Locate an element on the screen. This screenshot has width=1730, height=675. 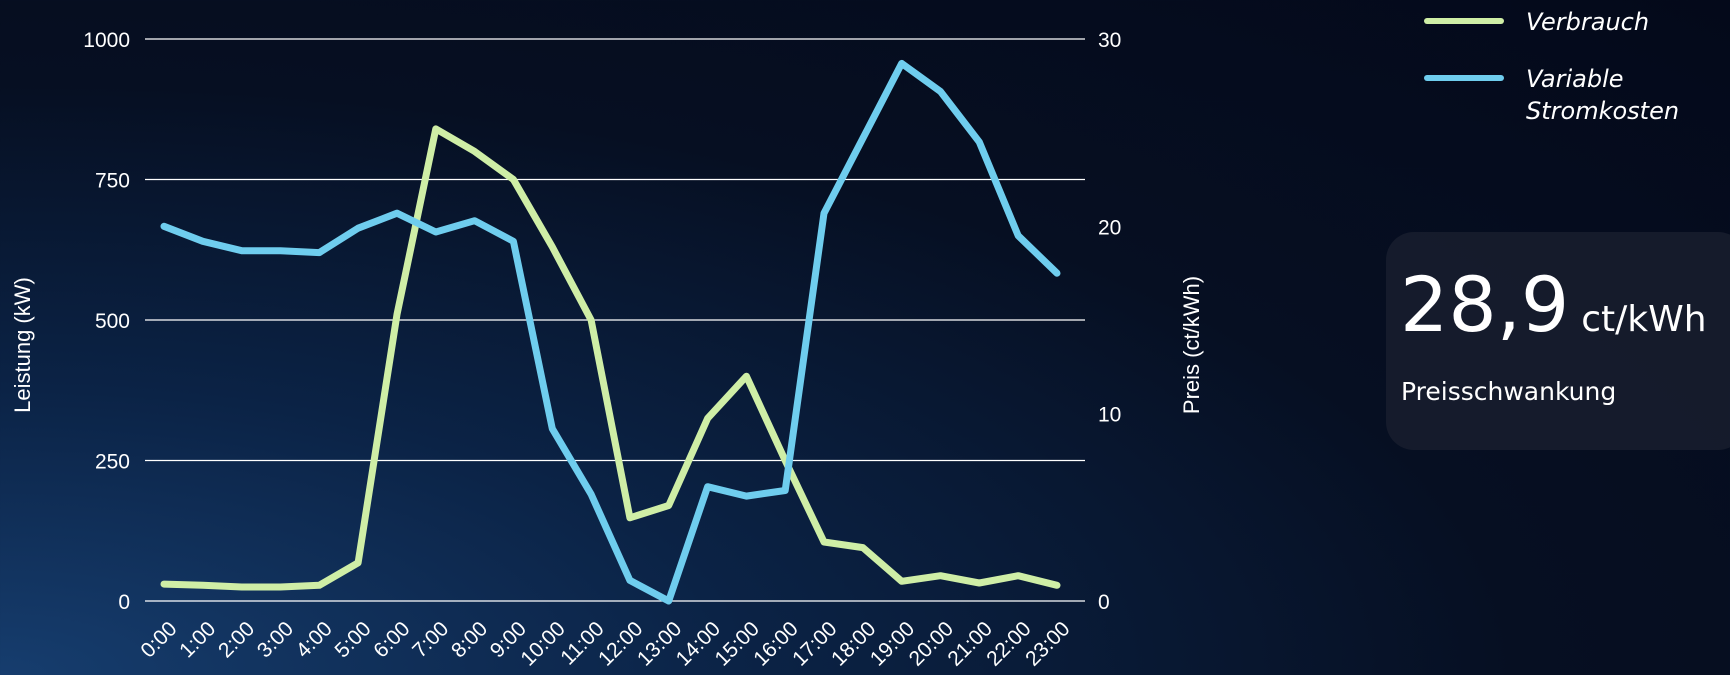
x-tick-label: 1:00 is located at coordinates (197, 639).